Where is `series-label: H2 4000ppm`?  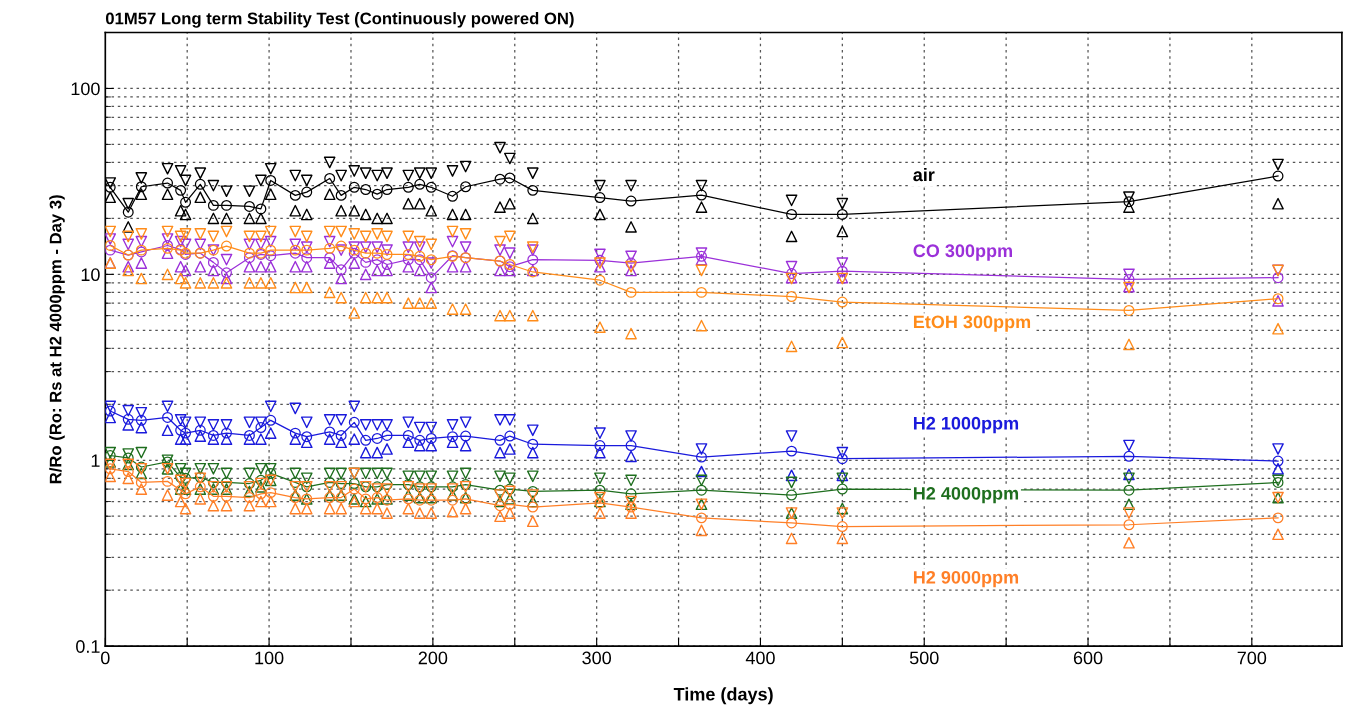 series-label: H2 4000ppm is located at coordinates (966, 495).